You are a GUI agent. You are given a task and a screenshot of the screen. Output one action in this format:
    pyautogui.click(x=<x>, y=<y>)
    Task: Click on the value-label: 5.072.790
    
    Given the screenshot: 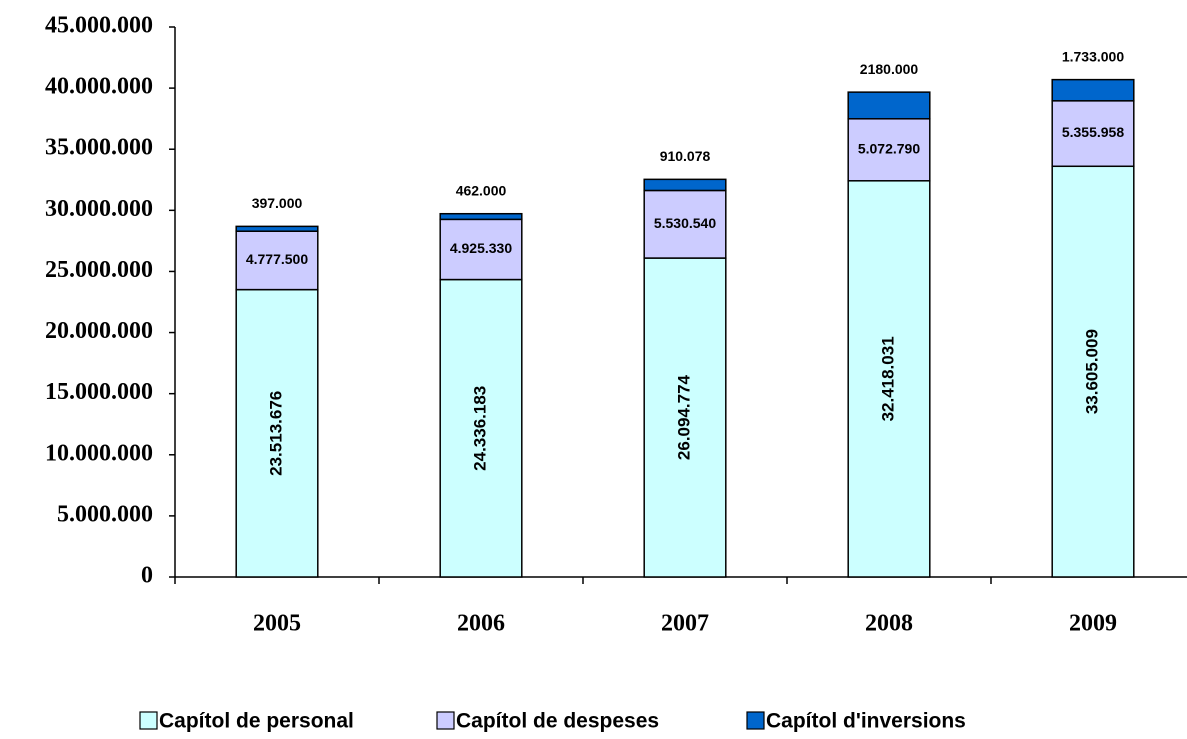 What is the action you would take?
    pyautogui.click(x=889, y=148)
    